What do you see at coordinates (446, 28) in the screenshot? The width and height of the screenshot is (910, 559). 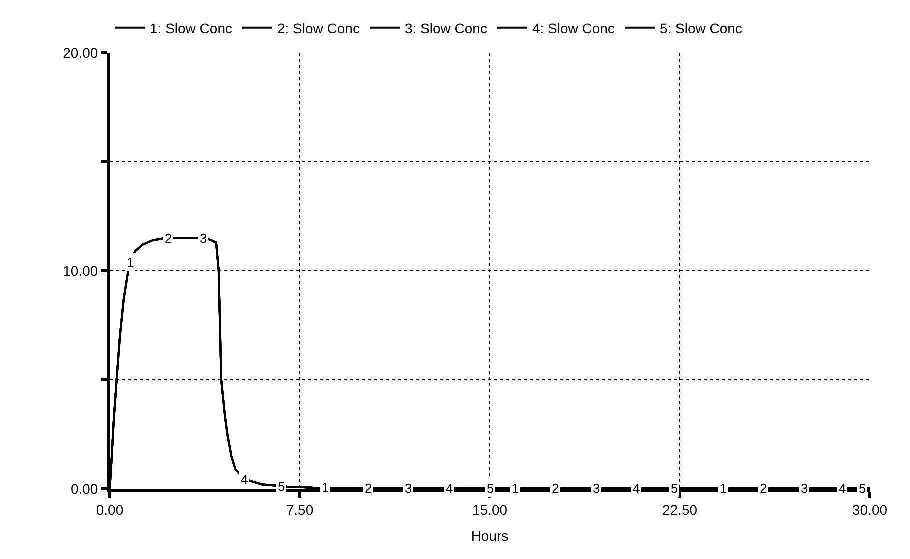 I see `legend-label: 3: Slow Conc` at bounding box center [446, 28].